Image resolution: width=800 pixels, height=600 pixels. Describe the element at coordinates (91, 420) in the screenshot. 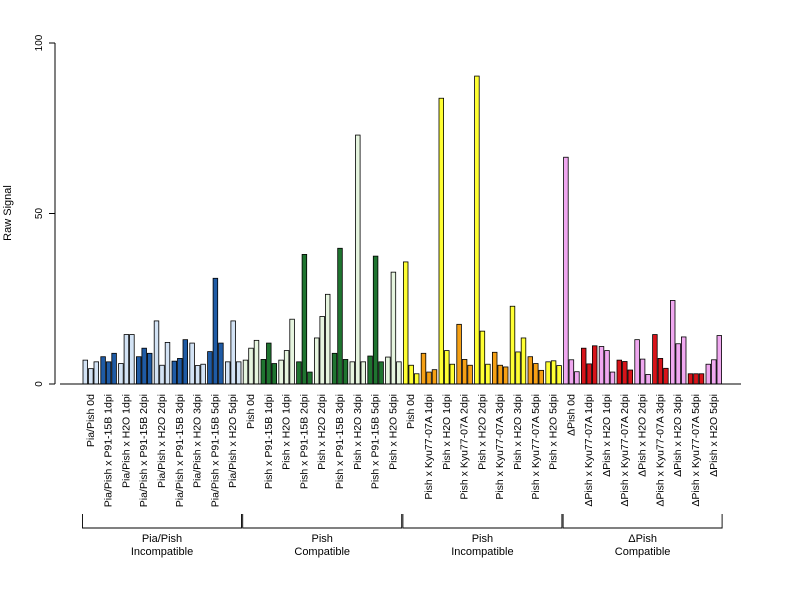

I see `x-tick-label: Pia/Pish 0d` at that location.